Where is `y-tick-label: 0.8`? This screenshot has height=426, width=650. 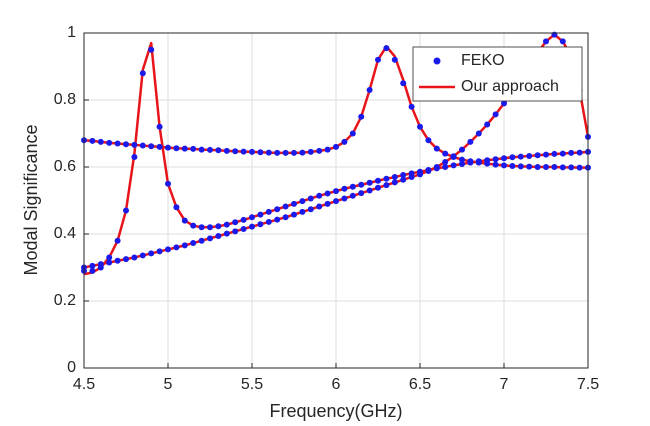
y-tick-label: 0.8 is located at coordinates (65, 99).